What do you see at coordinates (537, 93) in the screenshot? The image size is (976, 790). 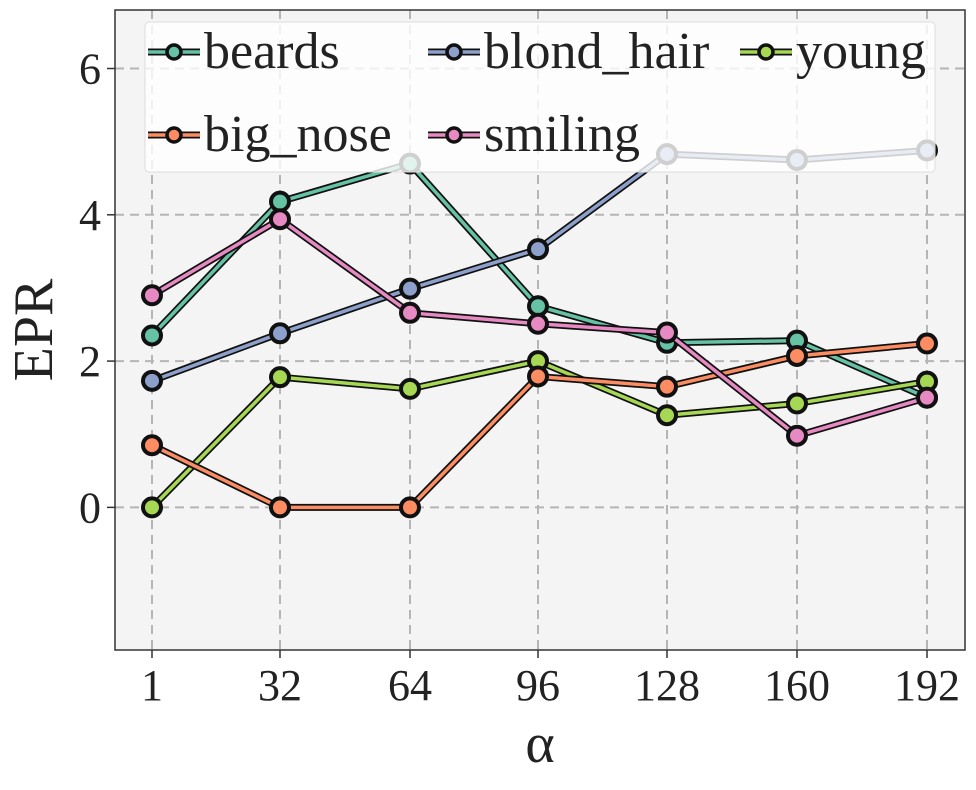 I see `legend: beards blond_hair young big_nose smiling` at bounding box center [537, 93].